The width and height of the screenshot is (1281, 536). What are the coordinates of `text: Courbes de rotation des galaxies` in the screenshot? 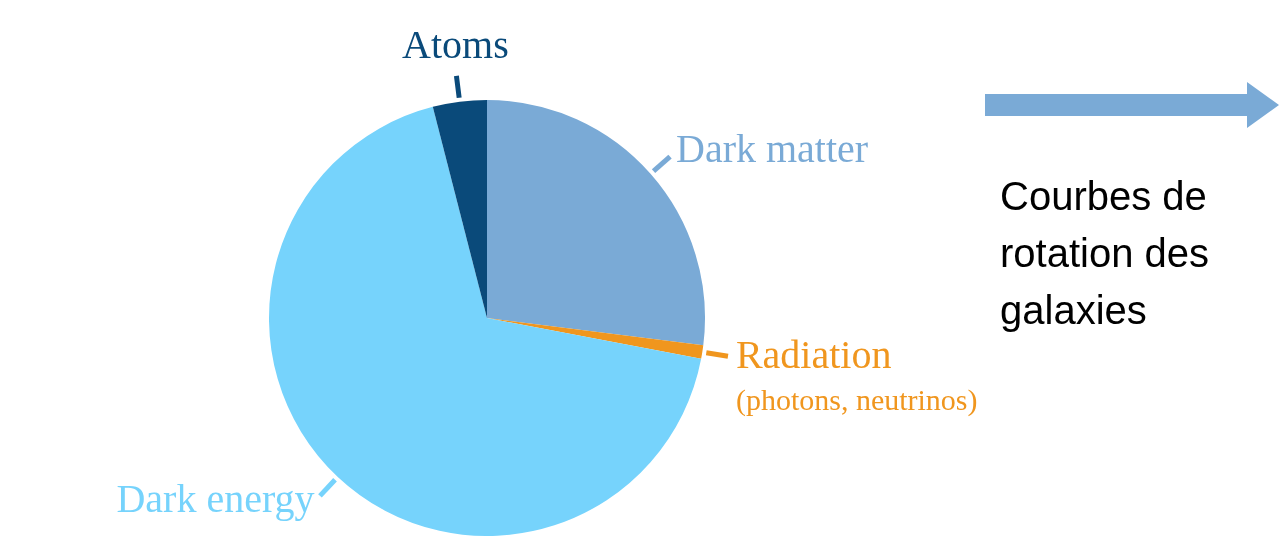 It's located at (1105, 253).